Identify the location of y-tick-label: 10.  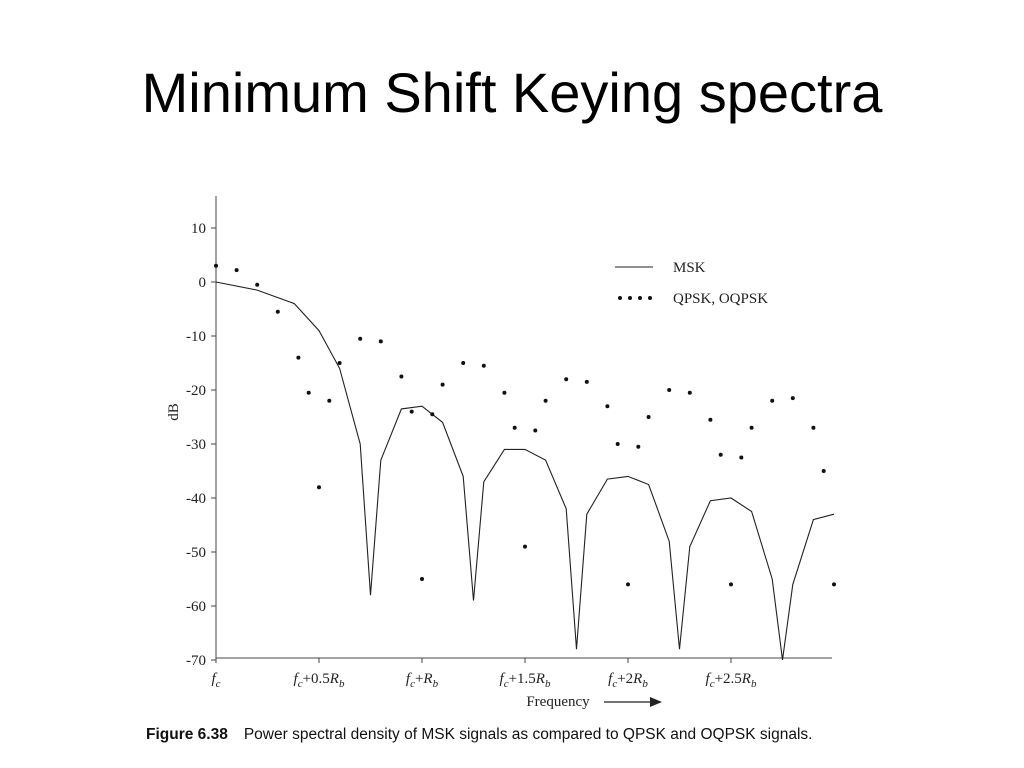
(198, 229).